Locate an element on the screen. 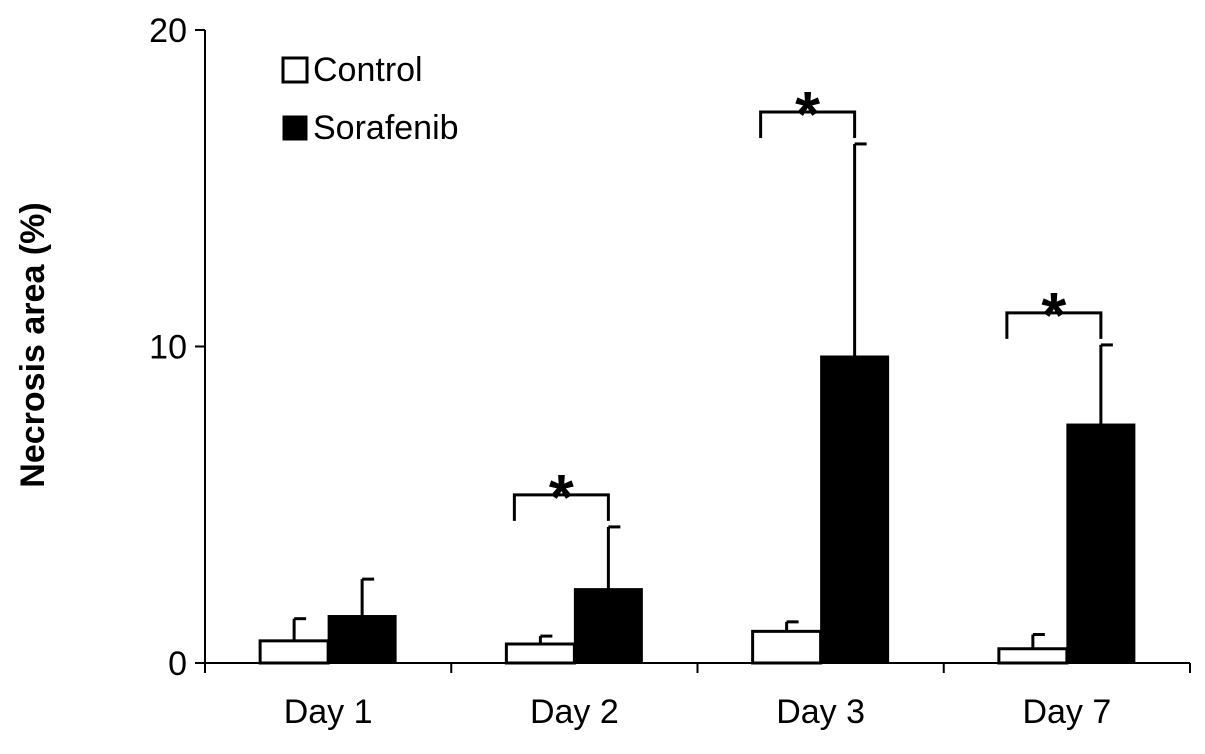 This screenshot has height=754, width=1205. legend: Control Sorafenib is located at coordinates (370, 99).